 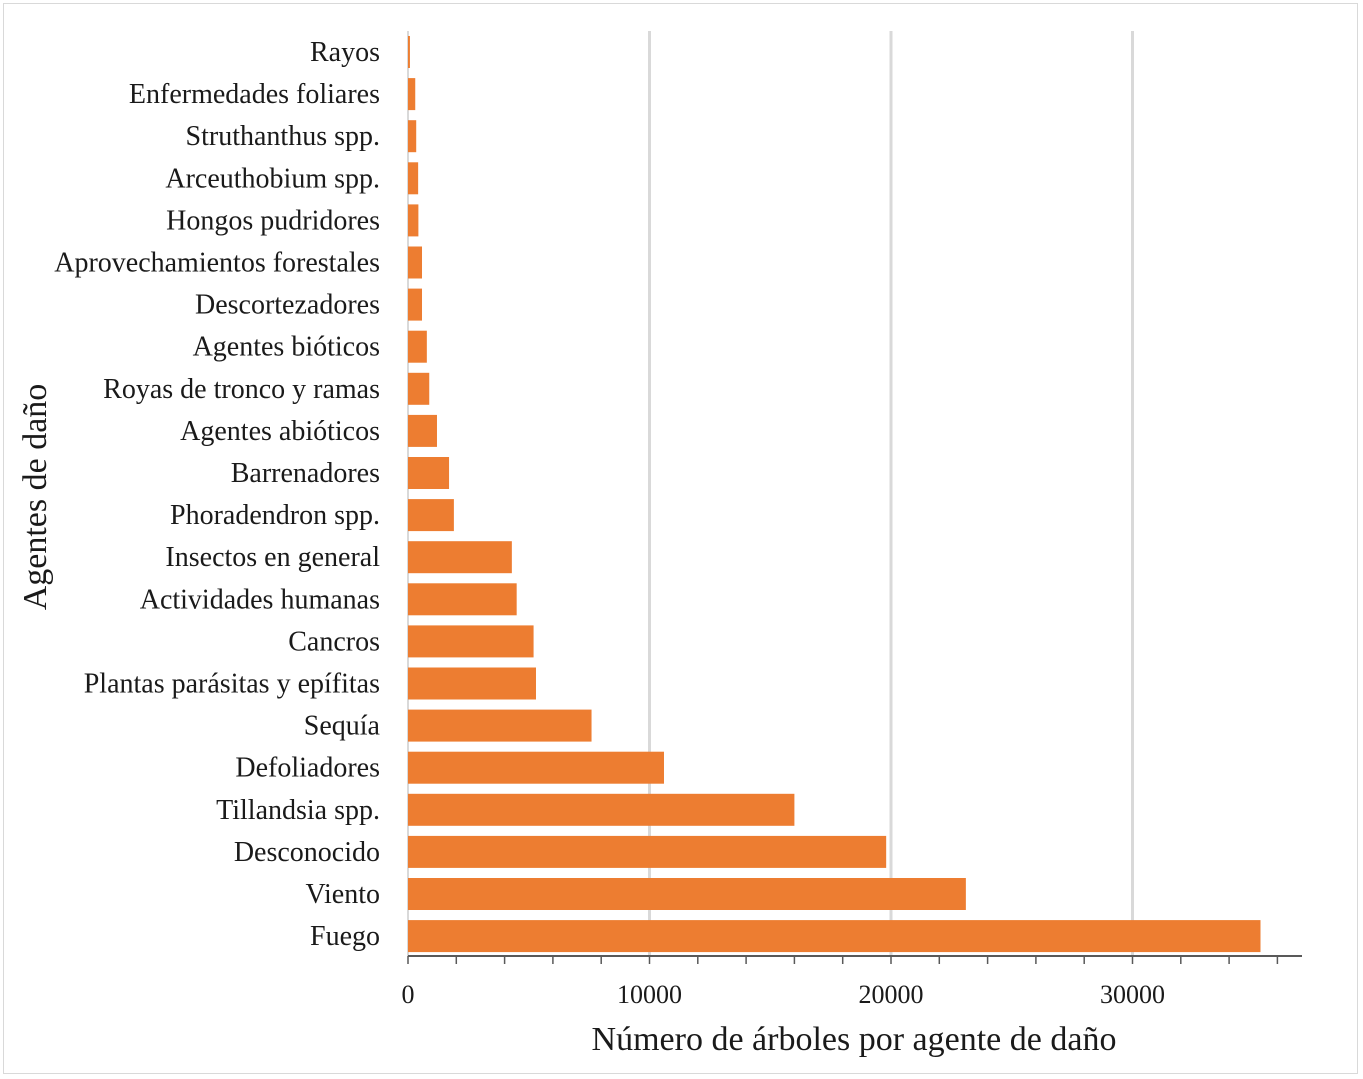 What do you see at coordinates (275, 515) in the screenshot?
I see `category-label-12: Phoradendron spp.` at bounding box center [275, 515].